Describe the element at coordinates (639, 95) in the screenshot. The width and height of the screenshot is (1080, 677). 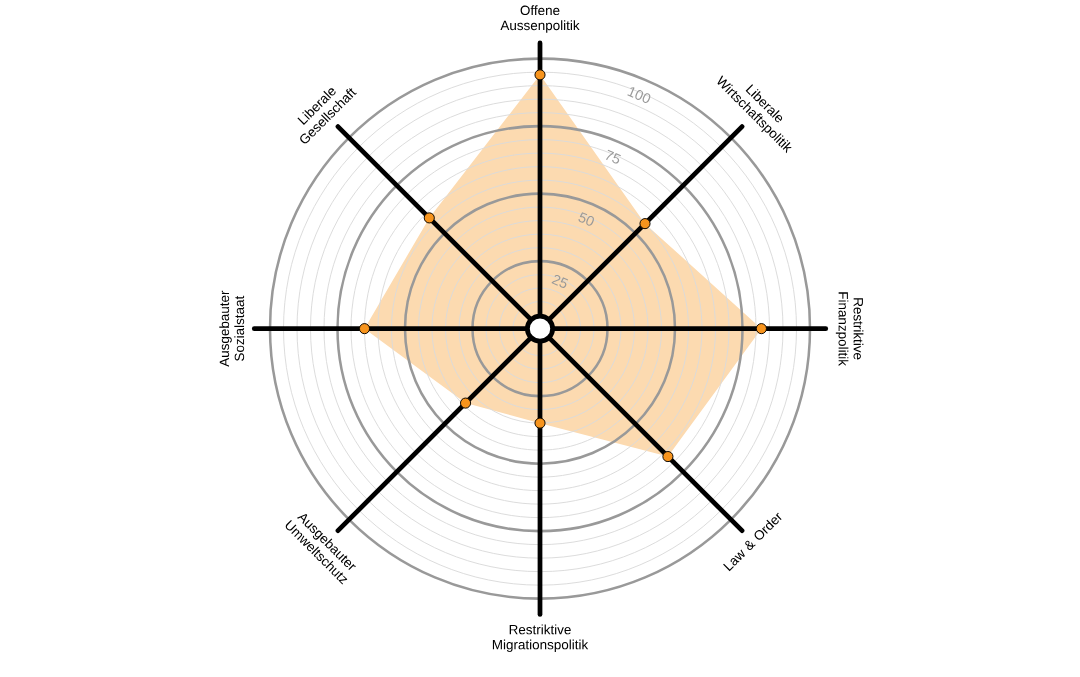
I see `y-tick-label: 100` at that location.